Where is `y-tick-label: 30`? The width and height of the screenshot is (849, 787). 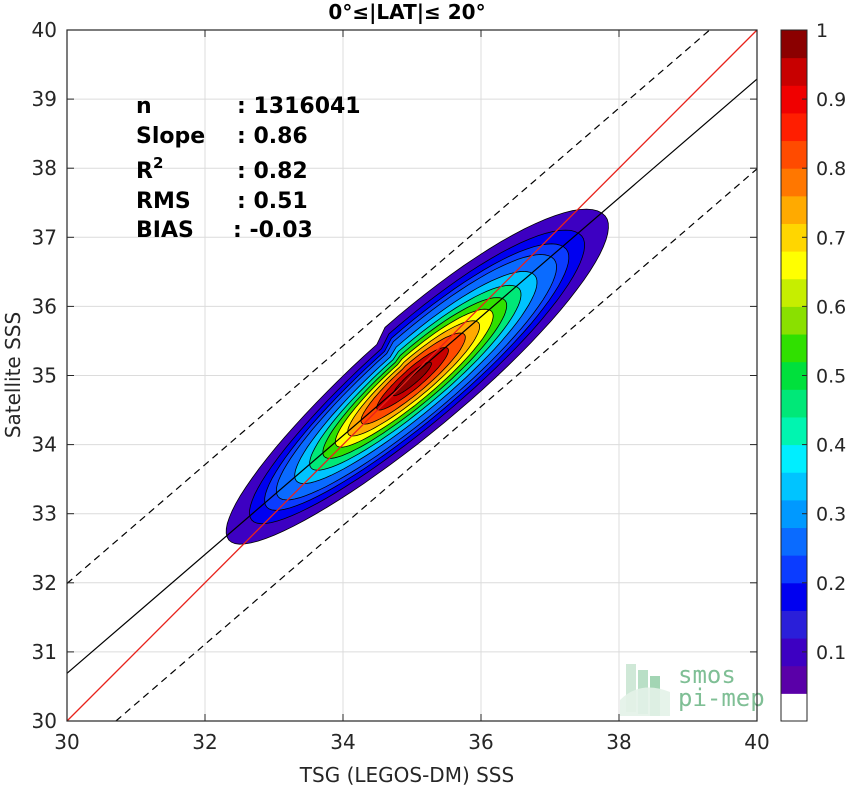
y-tick-label: 30 is located at coordinates (44, 721).